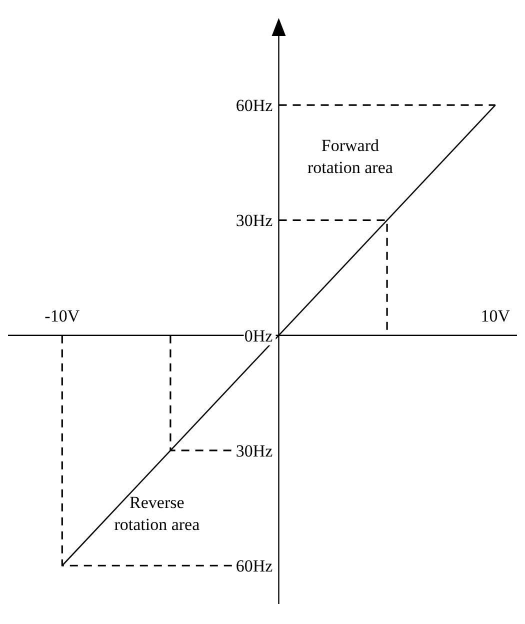  I want to click on x-tick-label: -10V, so click(62, 316).